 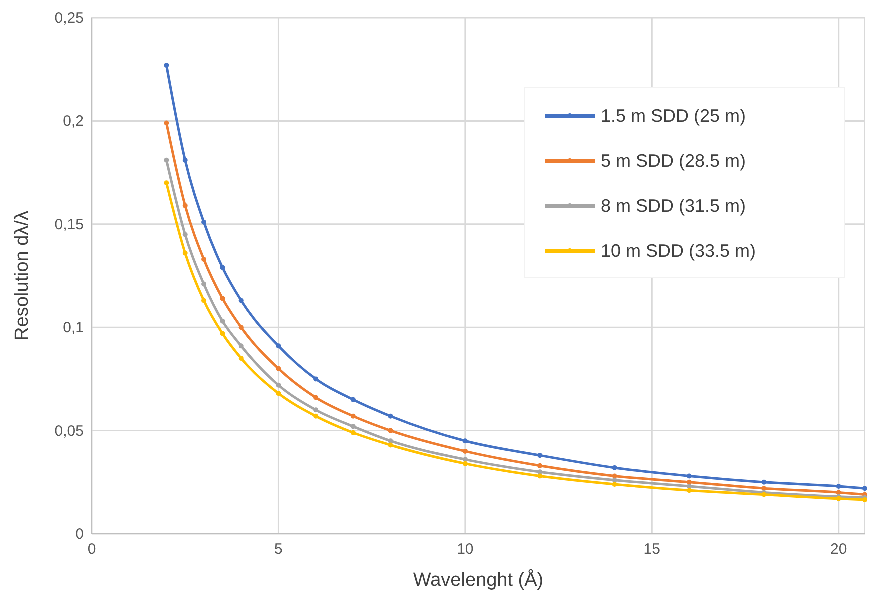 What do you see at coordinates (92, 549) in the screenshot?
I see `x-tick-label: 0` at bounding box center [92, 549].